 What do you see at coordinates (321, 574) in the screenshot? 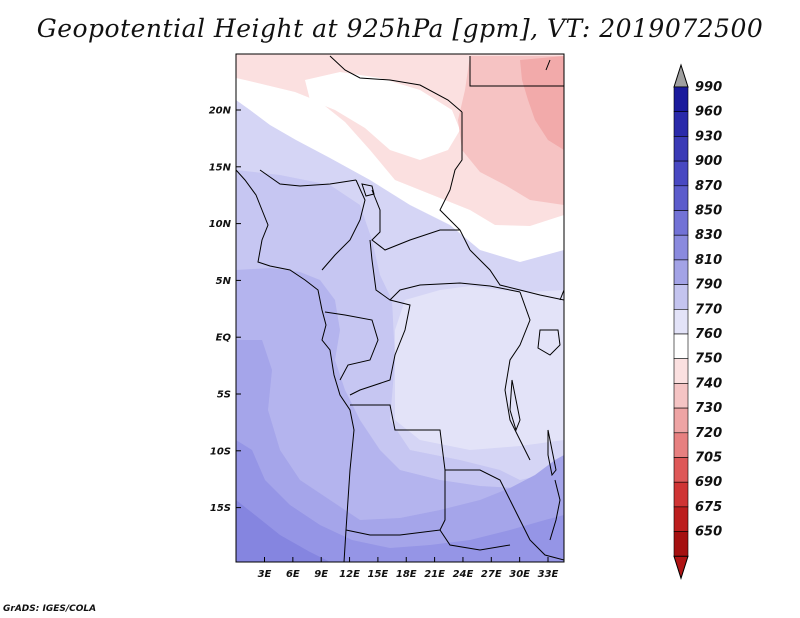
I see `lon-tick-label: 9E` at bounding box center [321, 574].